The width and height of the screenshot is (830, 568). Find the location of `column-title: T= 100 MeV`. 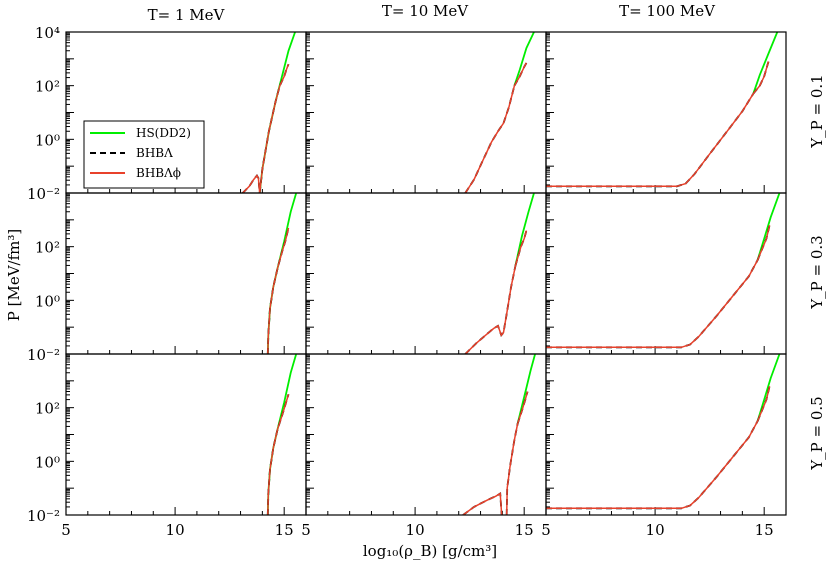

column-title: T= 100 MeV is located at coordinates (667, 11).